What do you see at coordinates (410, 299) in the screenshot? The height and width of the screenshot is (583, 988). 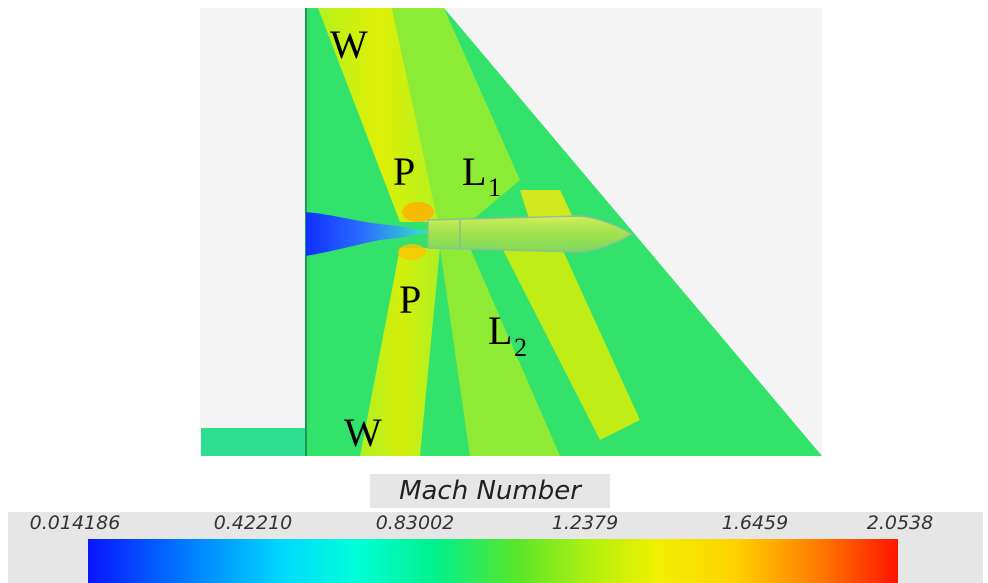 I see `label-p-lower: P` at bounding box center [410, 299].